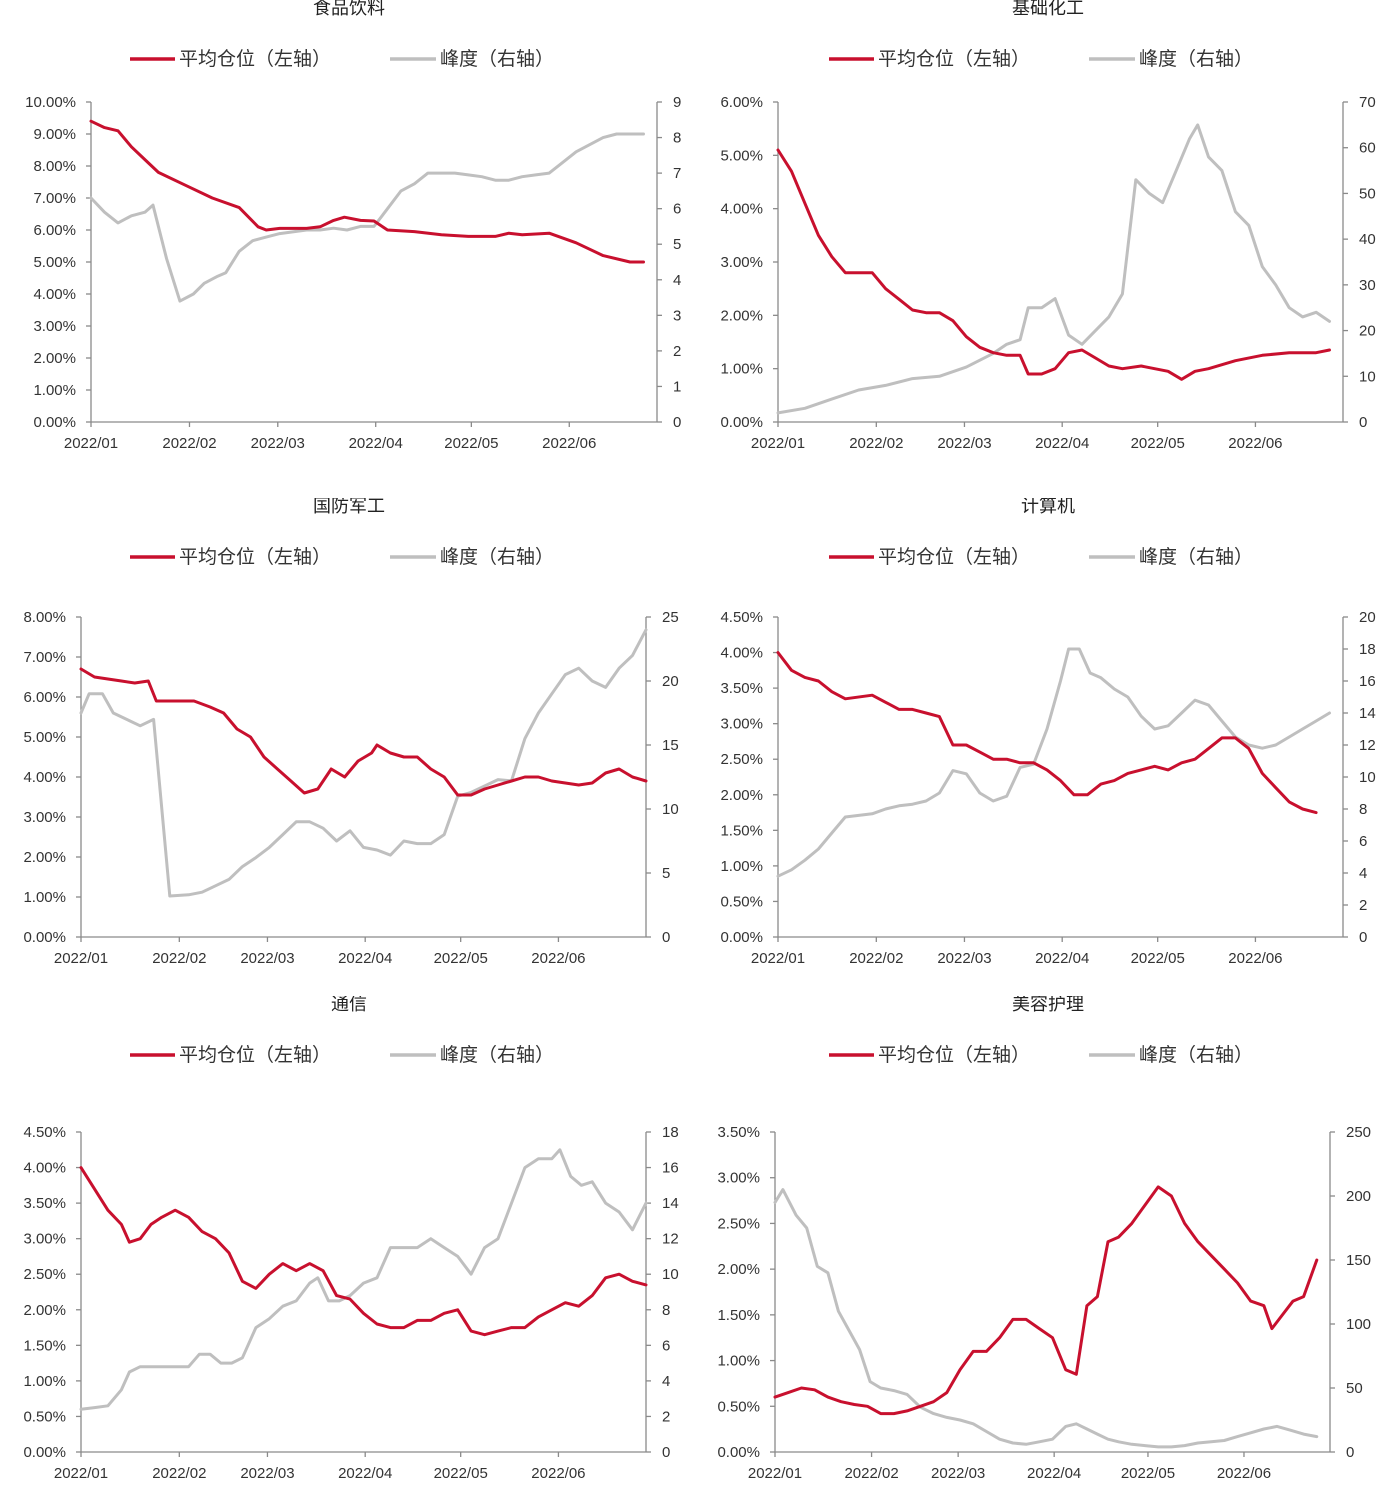  What do you see at coordinates (1367, 681) in the screenshot?
I see `y-right-tick-label: 16` at bounding box center [1367, 681].